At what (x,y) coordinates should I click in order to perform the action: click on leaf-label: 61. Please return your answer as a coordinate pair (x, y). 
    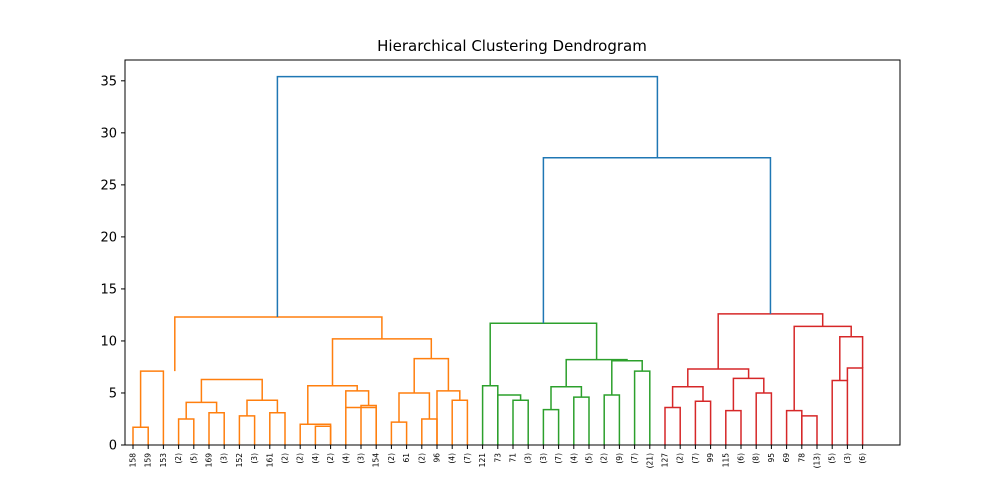
    Looking at the image, I should click on (406, 458).